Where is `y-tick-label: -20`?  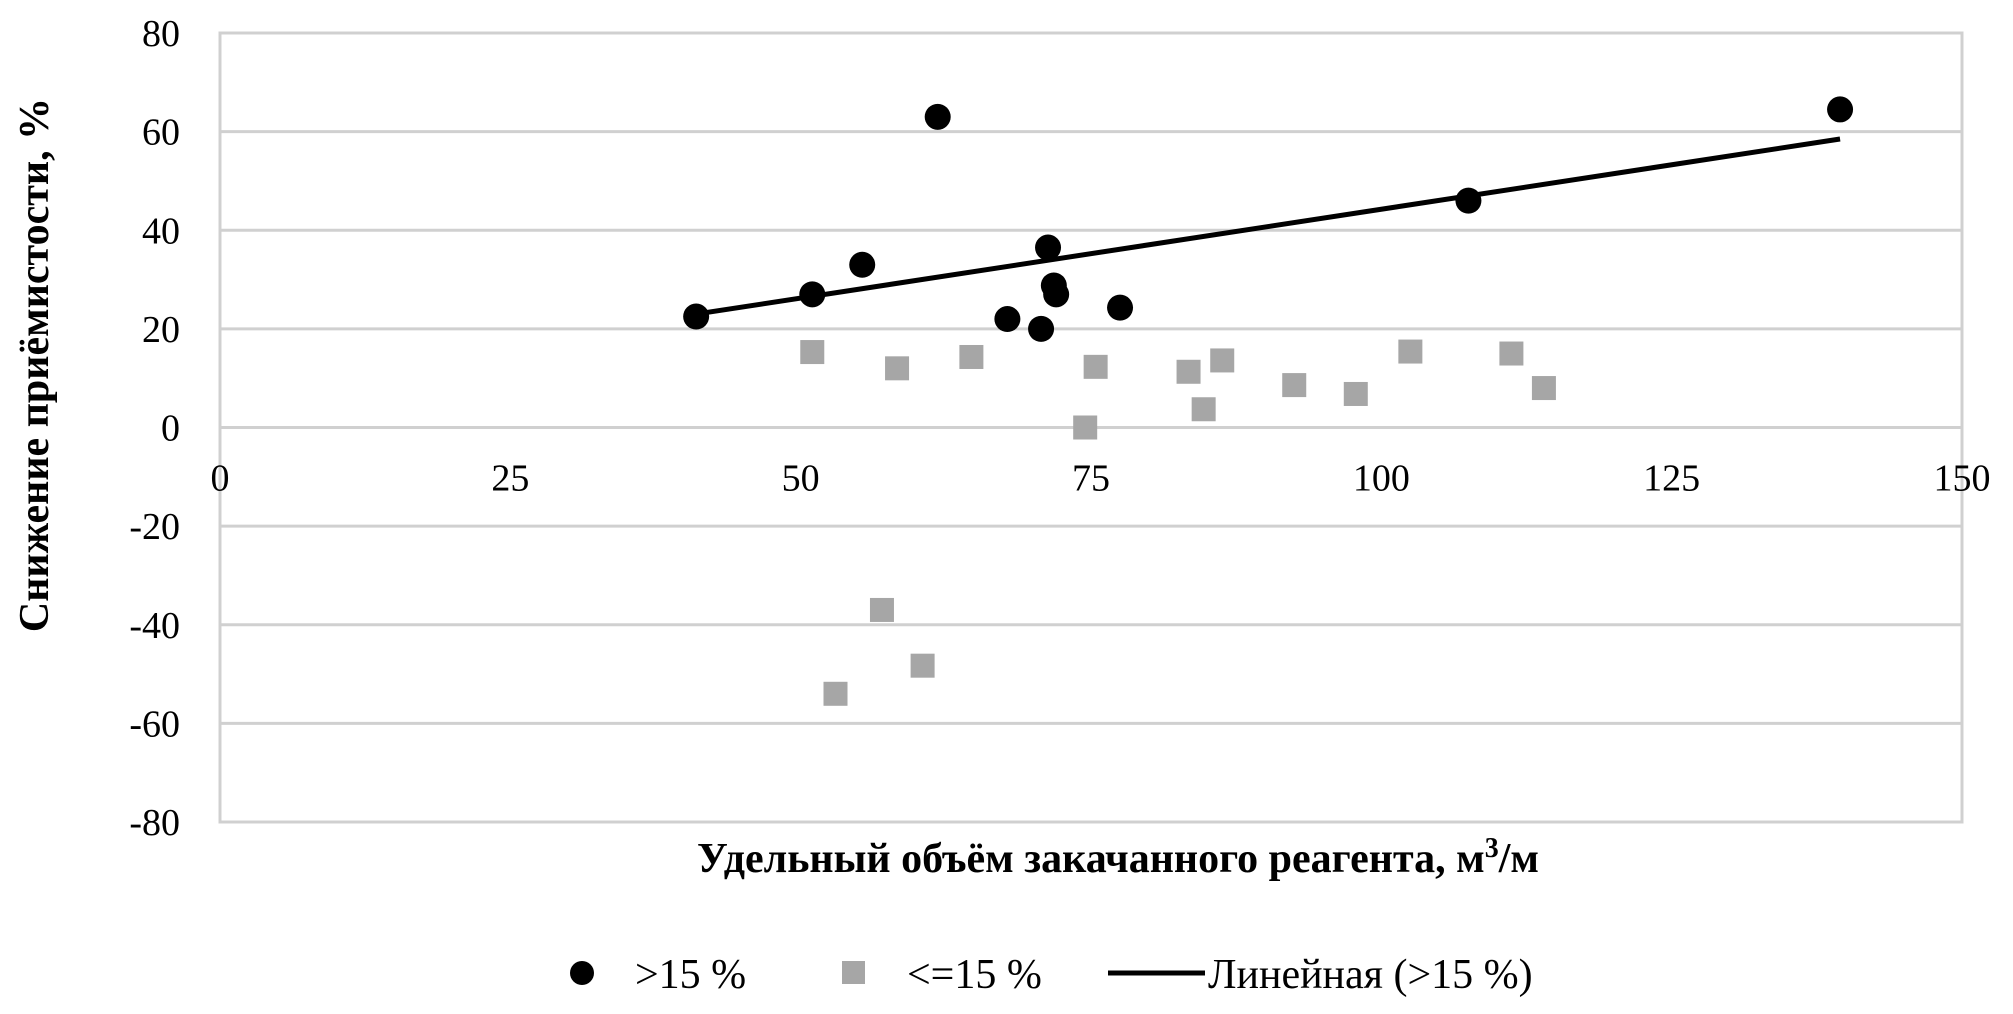 y-tick-label: -20 is located at coordinates (154, 527).